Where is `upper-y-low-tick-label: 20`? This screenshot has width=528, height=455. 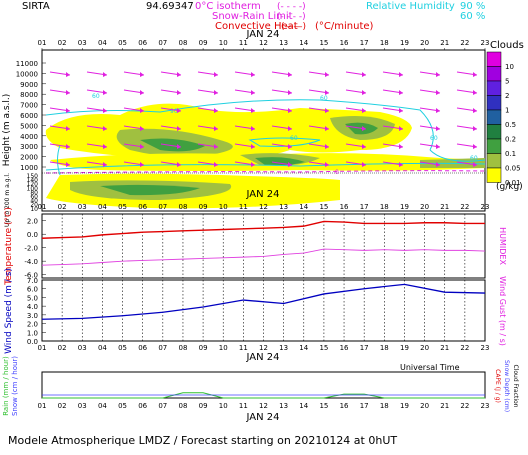
upper-y-low-tick-label: 20 is located at coordinates (34, 205).